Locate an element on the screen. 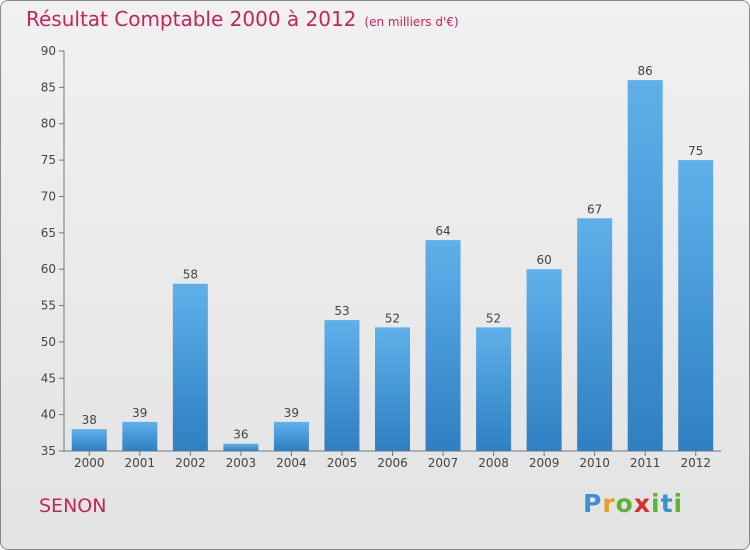 This screenshot has height=550, width=750. y-tick-label: 75 is located at coordinates (48, 160).